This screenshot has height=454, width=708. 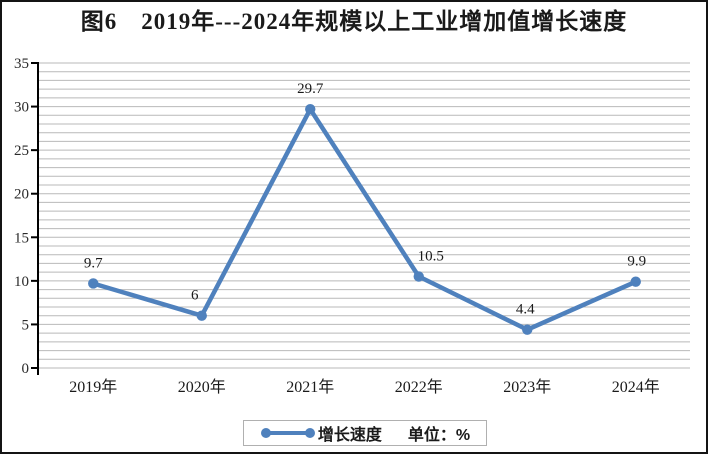 What do you see at coordinates (431, 257) in the screenshot?
I see `data-point-label: 10.5` at bounding box center [431, 257].